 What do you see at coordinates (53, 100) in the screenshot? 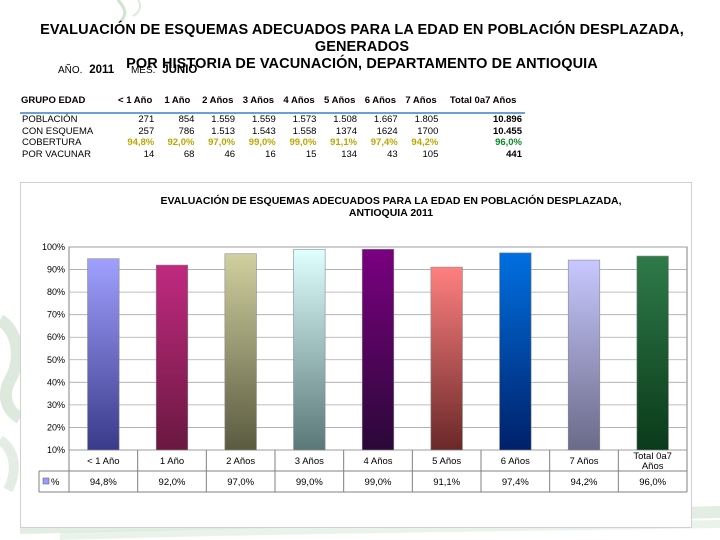
I see `group-header: GRUPO EDAD` at bounding box center [53, 100].